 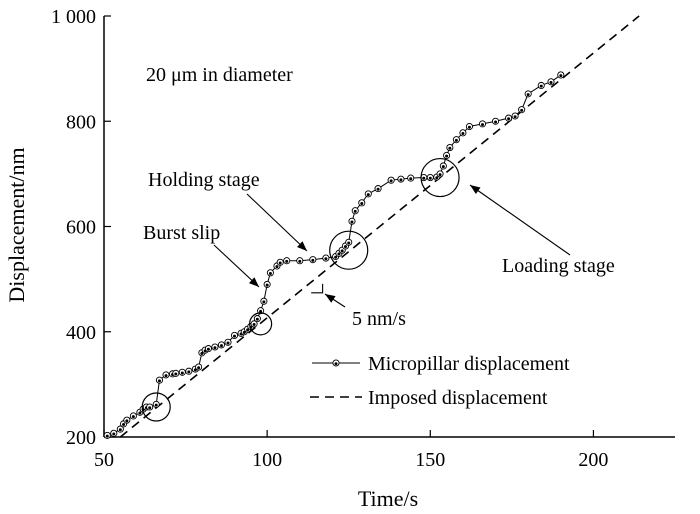 What do you see at coordinates (204, 180) in the screenshot?
I see `annotation-holding-stage: Holding stage` at bounding box center [204, 180].